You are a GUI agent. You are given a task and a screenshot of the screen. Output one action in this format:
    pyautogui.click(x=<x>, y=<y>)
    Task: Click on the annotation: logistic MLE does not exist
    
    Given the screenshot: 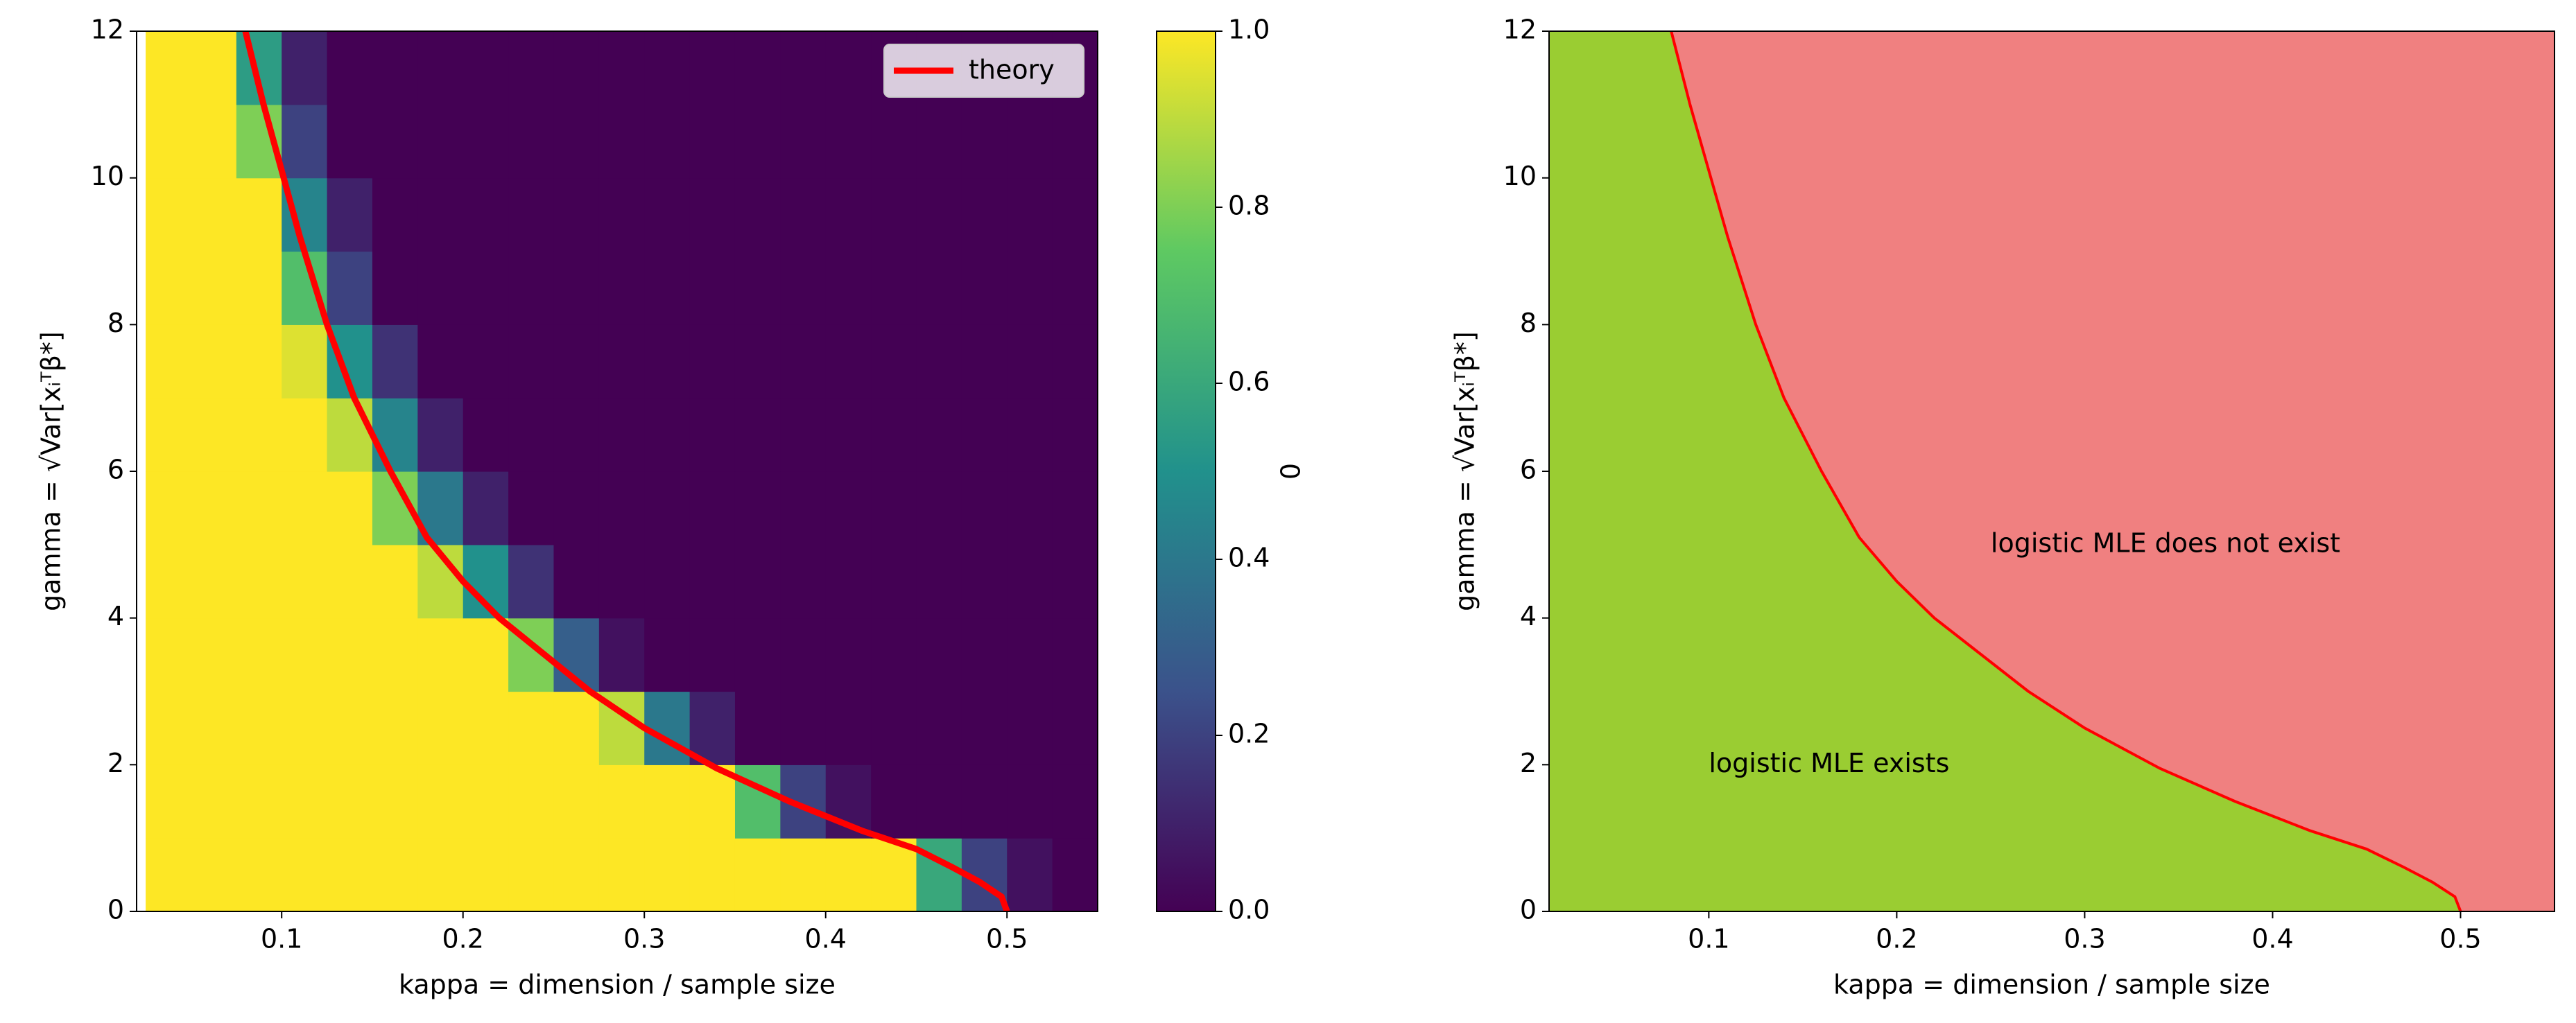 What is the action you would take?
    pyautogui.click(x=2165, y=542)
    